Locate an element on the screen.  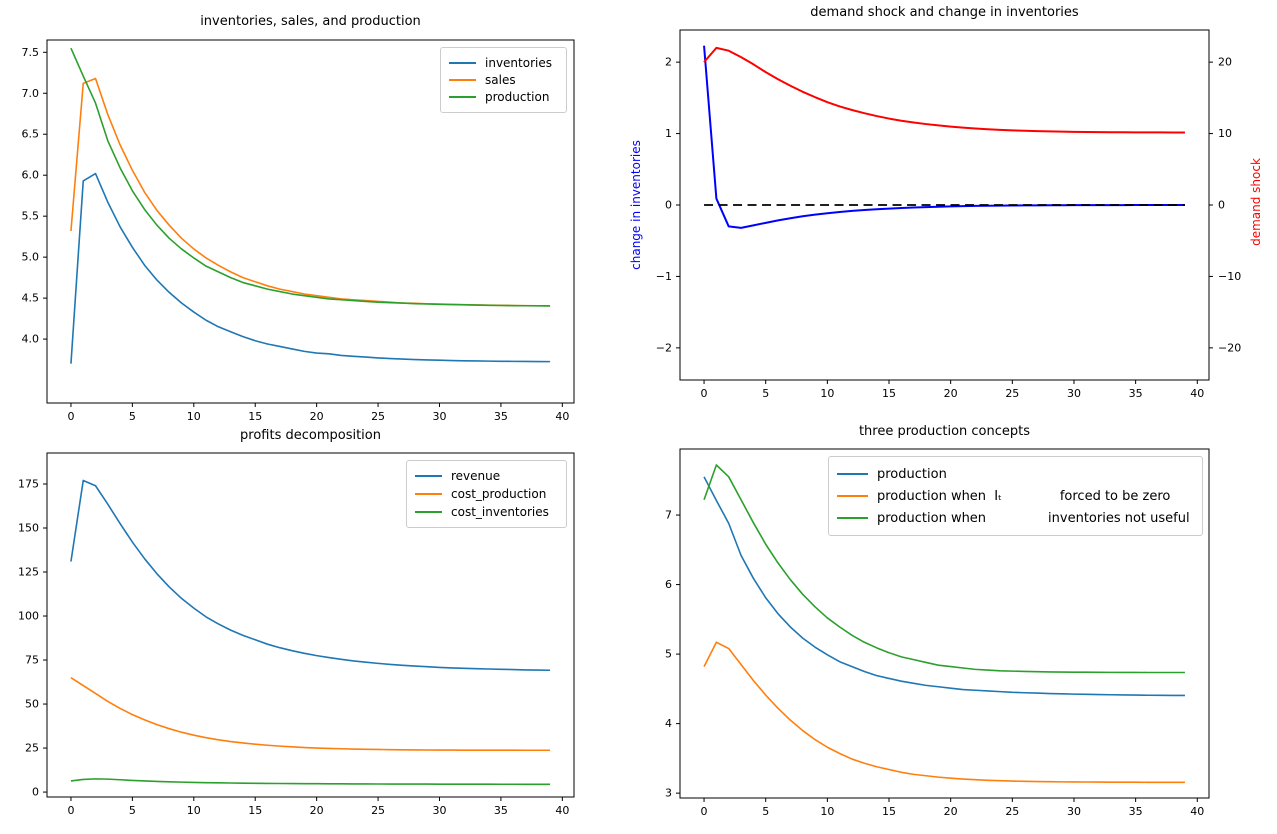
series-line-production-when-inventories-not-useful is located at coordinates (944, 569).